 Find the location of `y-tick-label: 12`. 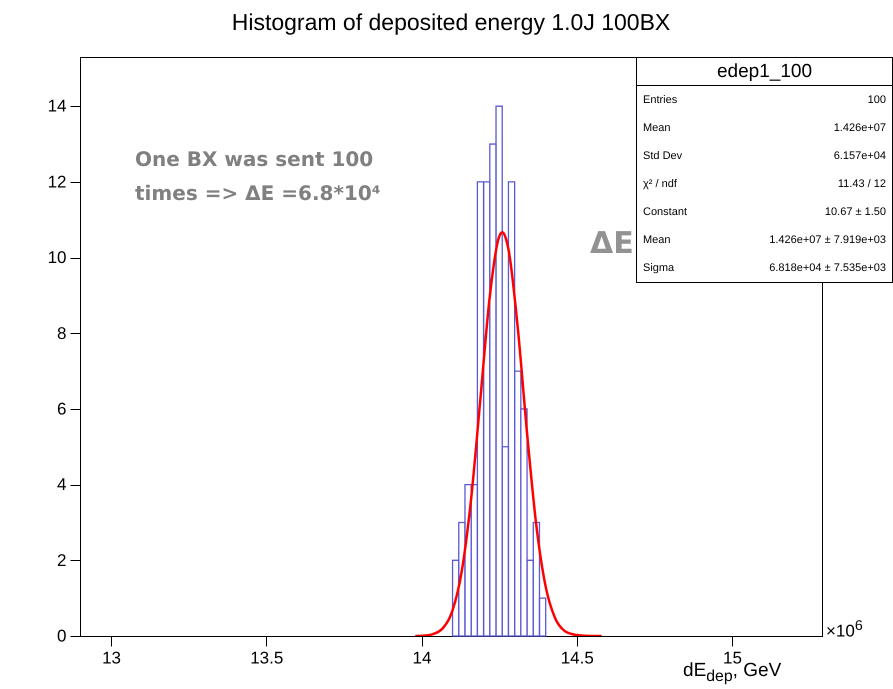

y-tick-label: 12 is located at coordinates (57, 182).